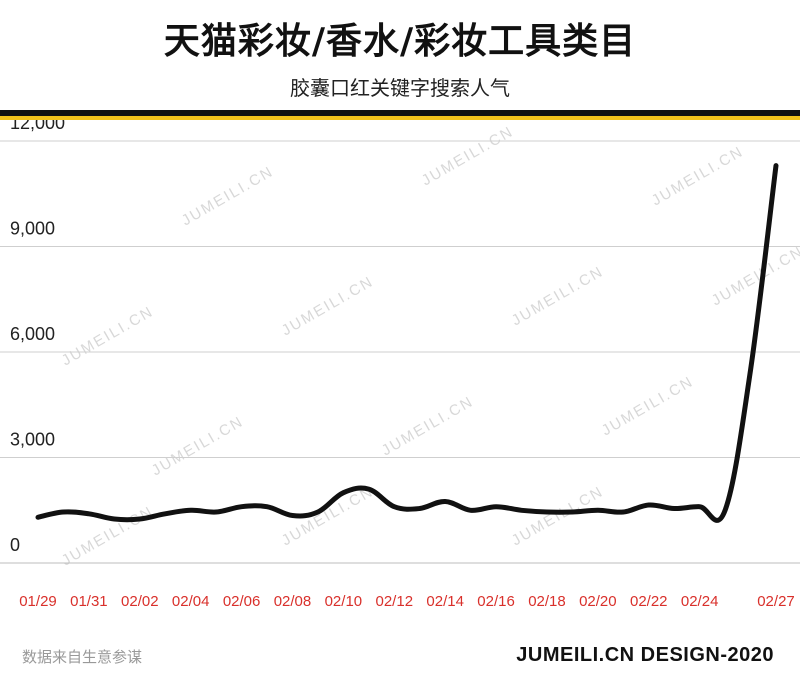 The width and height of the screenshot is (800, 680). I want to click on brand-credit: JUMEILI.CN DESIGN-2020, so click(645, 655).